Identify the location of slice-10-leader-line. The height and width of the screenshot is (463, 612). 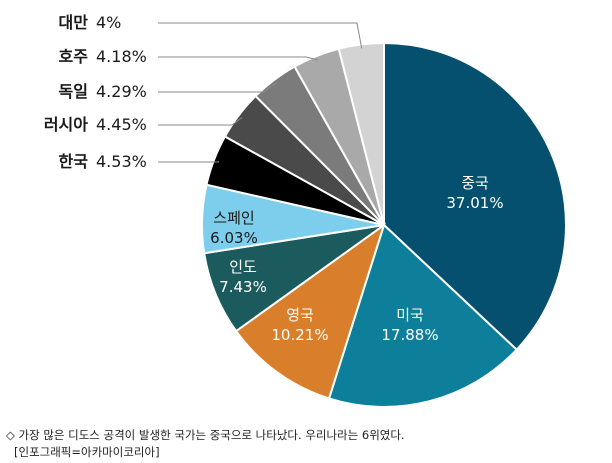
(260, 35).